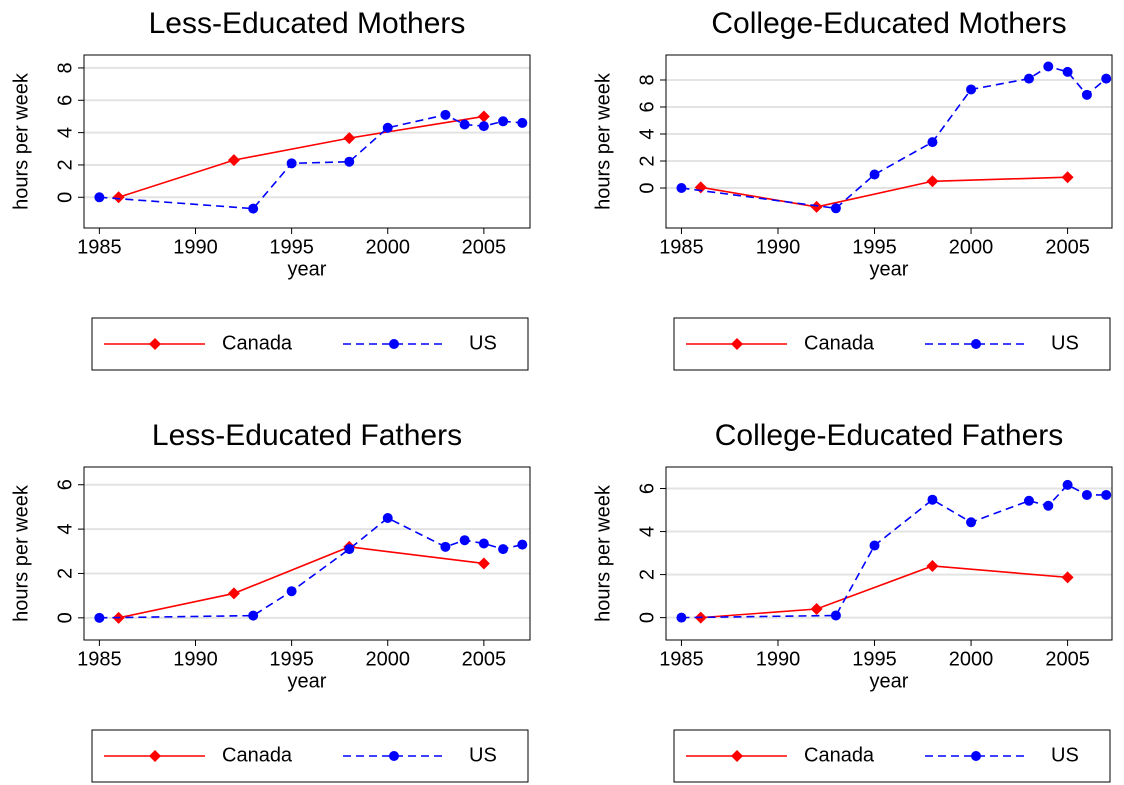 The width and height of the screenshot is (1124, 785). Describe the element at coordinates (888, 23) in the screenshot. I see `chart-title: College-Educated Mothers` at that location.